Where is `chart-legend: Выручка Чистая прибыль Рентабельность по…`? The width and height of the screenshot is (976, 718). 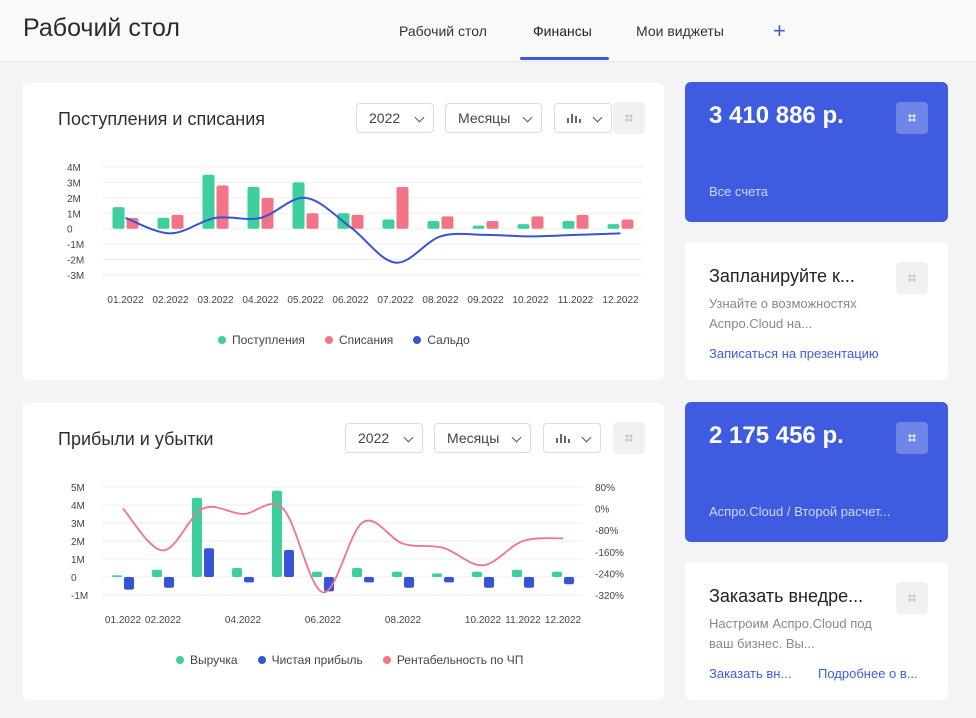 chart-legend: Выручка Чистая прибыль Рентабельность по… is located at coordinates (349, 660).